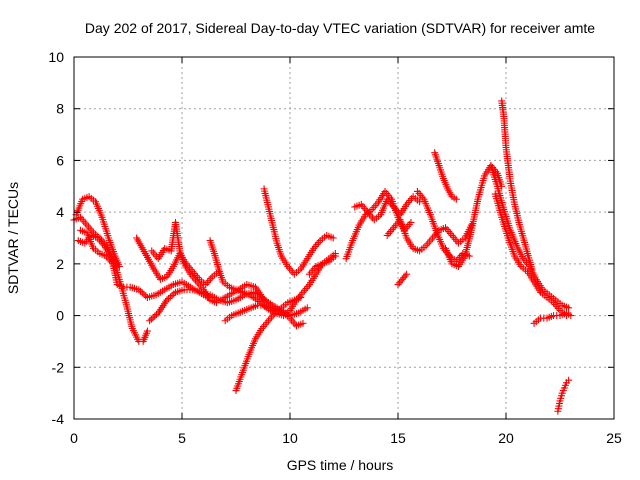 The width and height of the screenshot is (640, 480). What do you see at coordinates (60, 160) in the screenshot?
I see `y-tick-label: 6` at bounding box center [60, 160].